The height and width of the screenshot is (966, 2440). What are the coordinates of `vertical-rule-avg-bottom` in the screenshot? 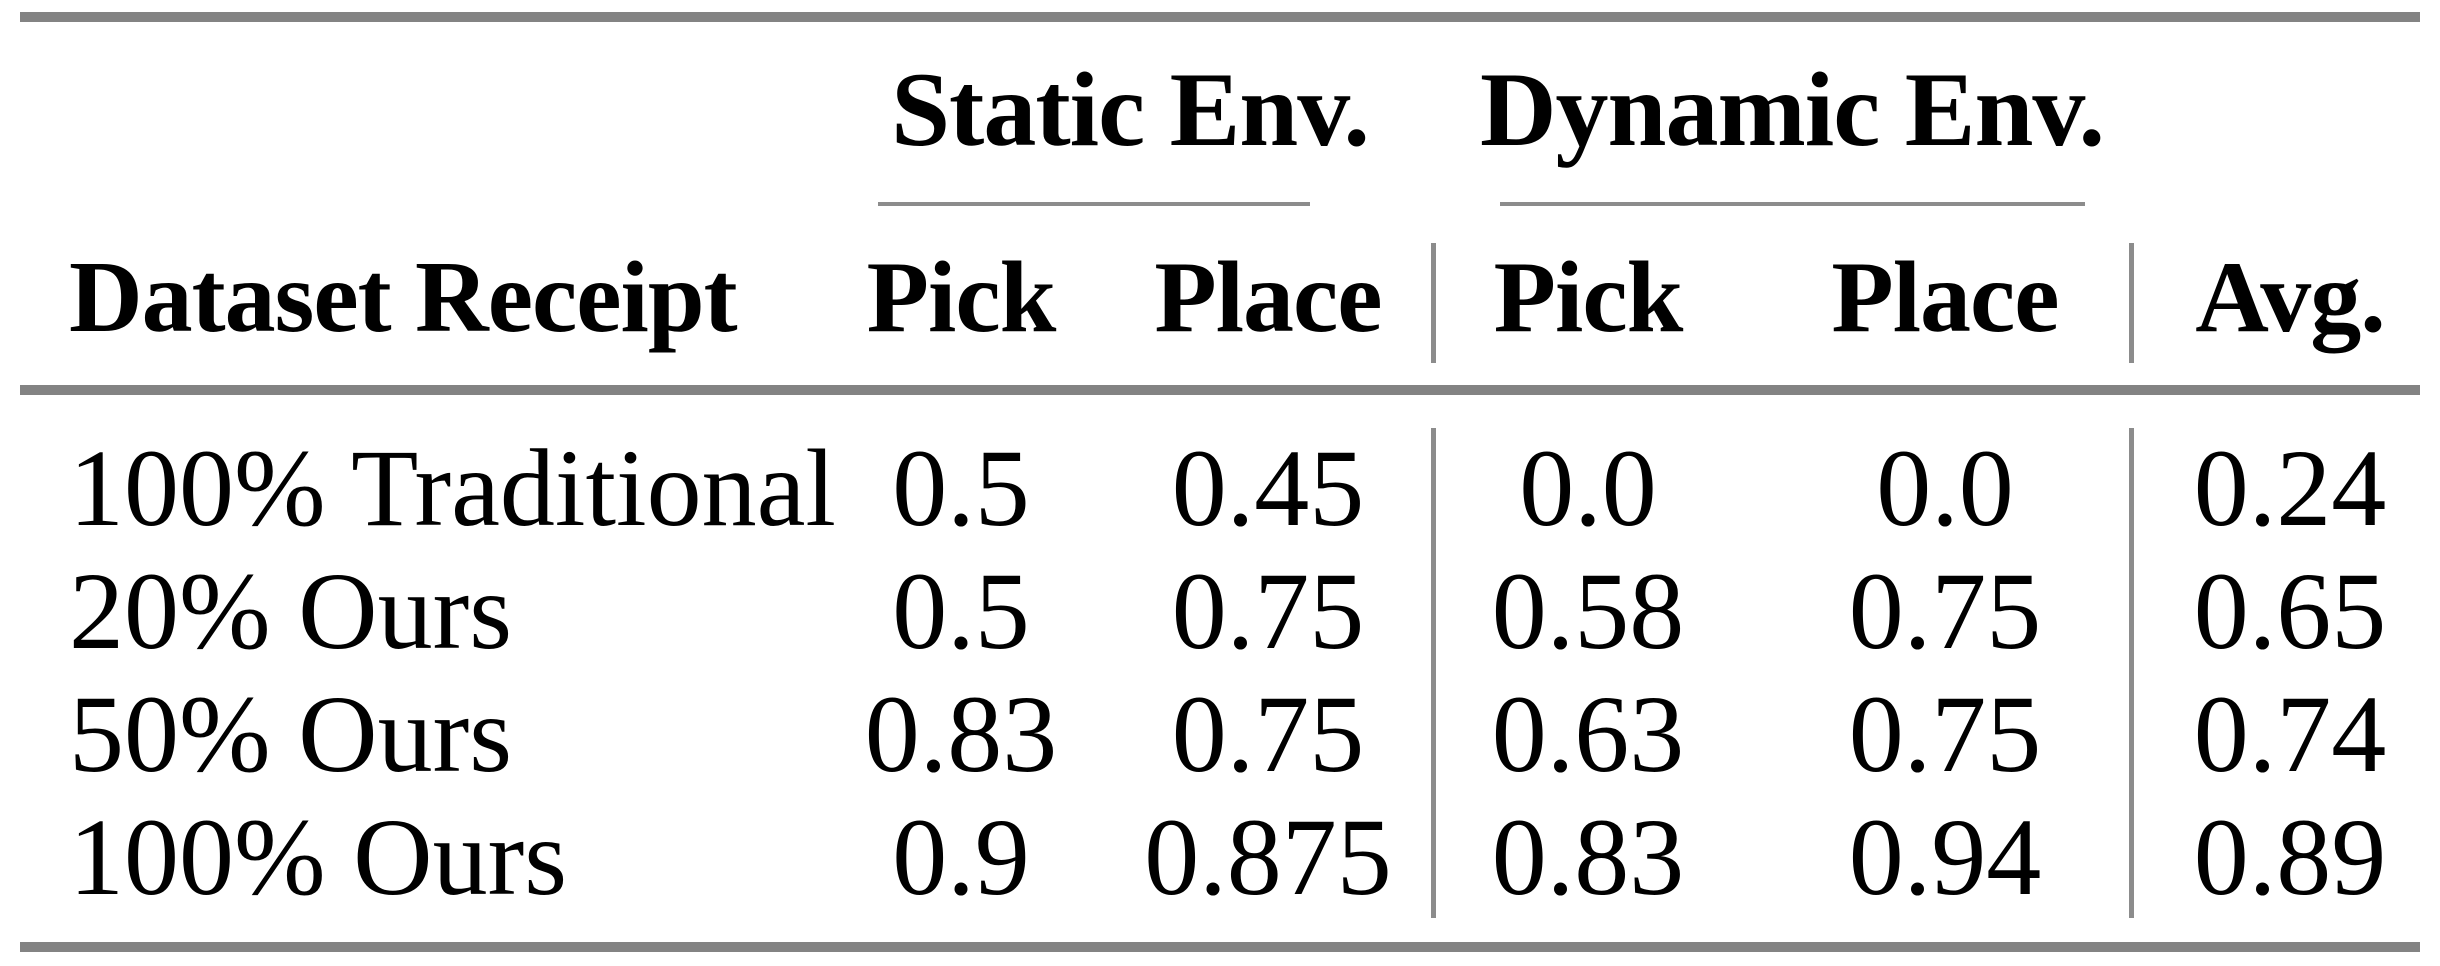 It's located at (2131, 673).